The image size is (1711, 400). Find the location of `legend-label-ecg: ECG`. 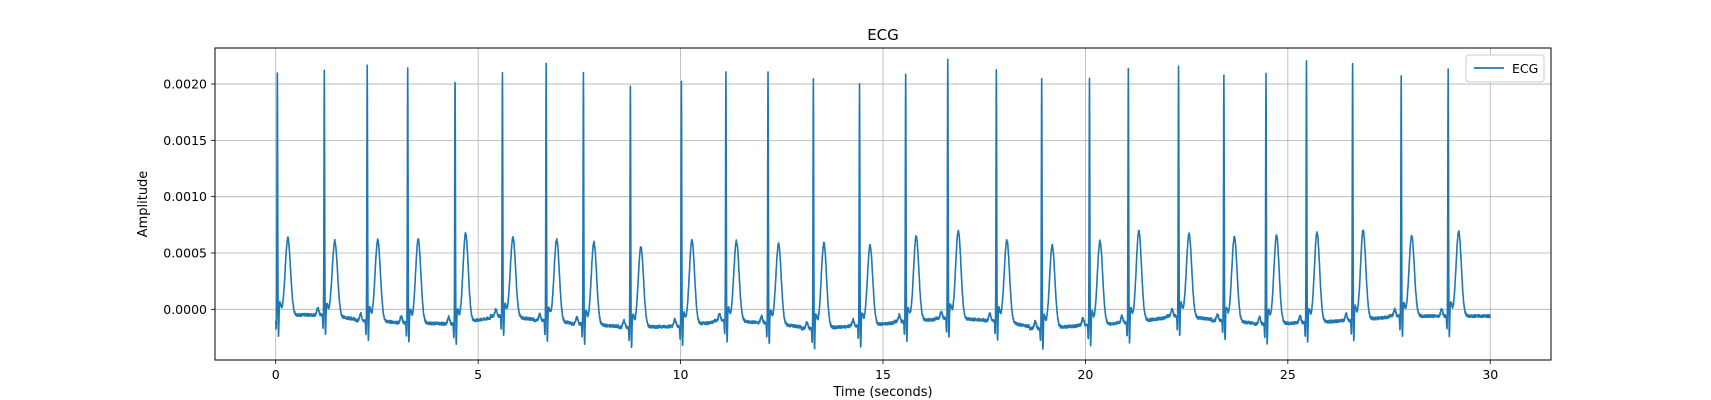

legend-label-ecg: ECG is located at coordinates (1525, 68).